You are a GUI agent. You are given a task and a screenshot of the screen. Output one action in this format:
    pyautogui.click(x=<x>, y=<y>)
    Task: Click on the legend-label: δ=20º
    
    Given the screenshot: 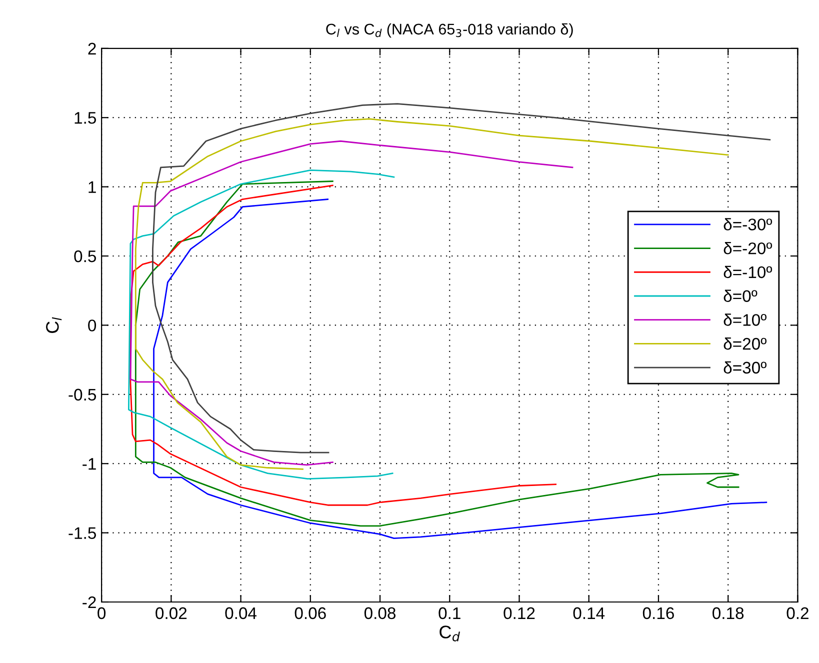 What is the action you would take?
    pyautogui.click(x=745, y=343)
    